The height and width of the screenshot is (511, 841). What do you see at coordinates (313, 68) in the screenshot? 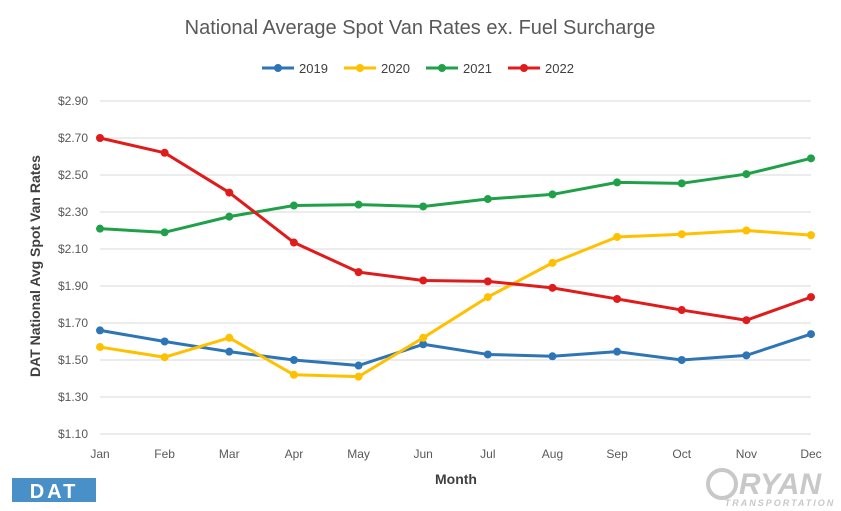
I see `legend-label: 2019` at bounding box center [313, 68].